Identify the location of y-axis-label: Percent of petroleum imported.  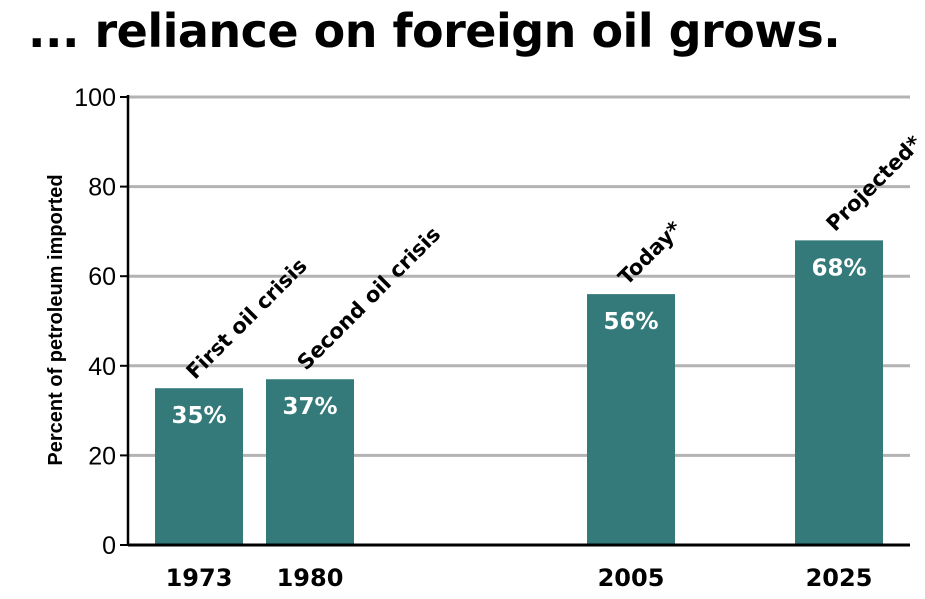
(56, 319).